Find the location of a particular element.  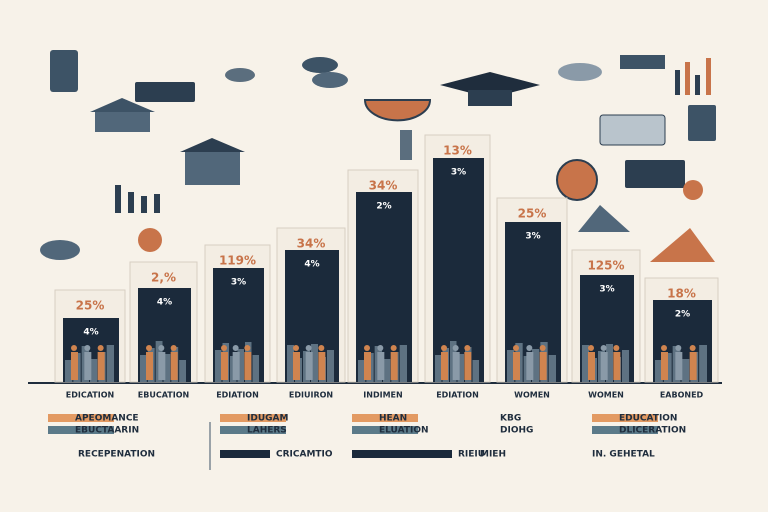

footer-label: CRICAMTIO is located at coordinates (304, 455).